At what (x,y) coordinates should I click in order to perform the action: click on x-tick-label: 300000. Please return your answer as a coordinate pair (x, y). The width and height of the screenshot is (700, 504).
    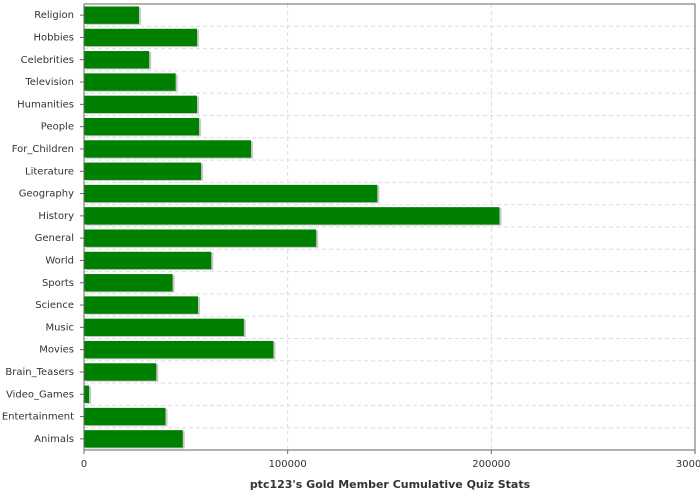
    Looking at the image, I should click on (688, 464).